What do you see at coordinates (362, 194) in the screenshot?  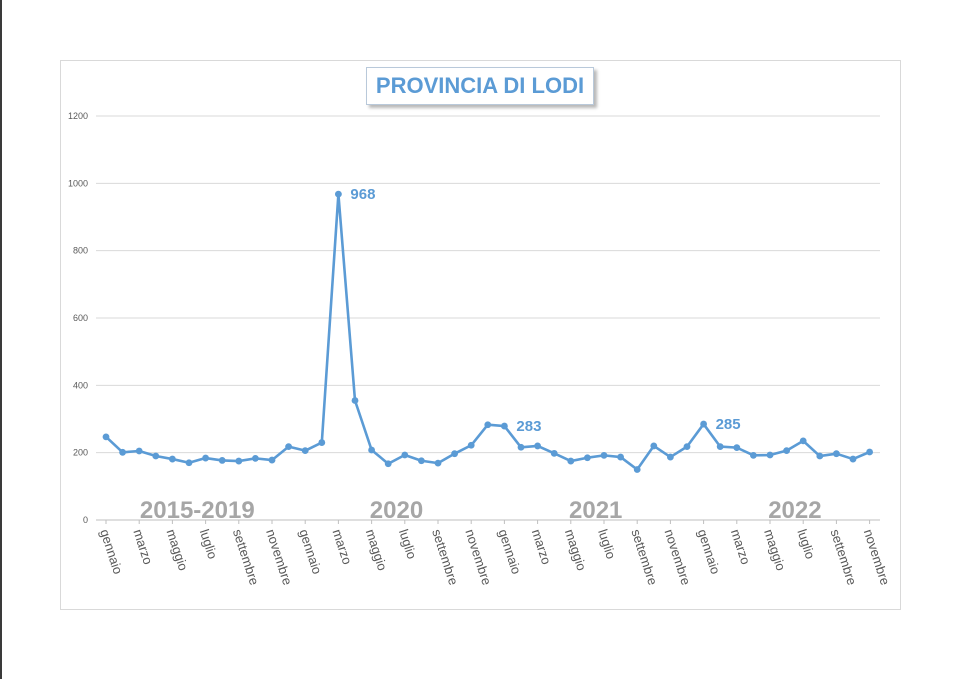 I see `data-label: 968` at bounding box center [362, 194].